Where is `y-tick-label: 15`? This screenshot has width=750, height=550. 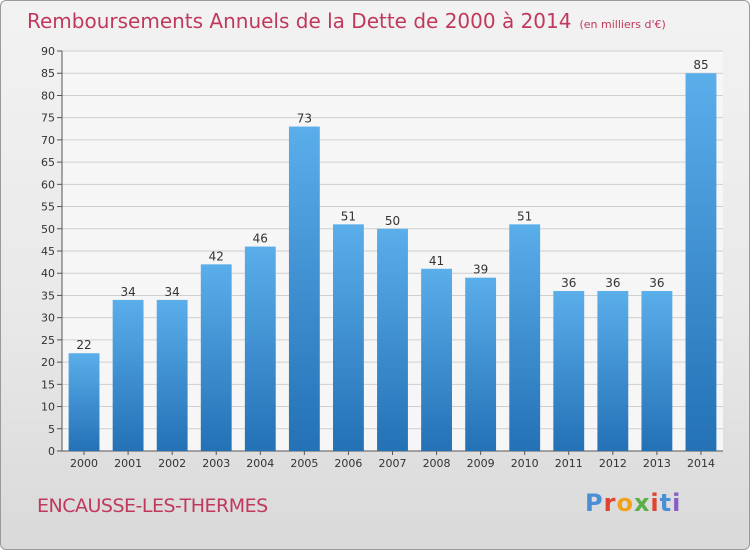
y-tick-label: 15 is located at coordinates (48, 384).